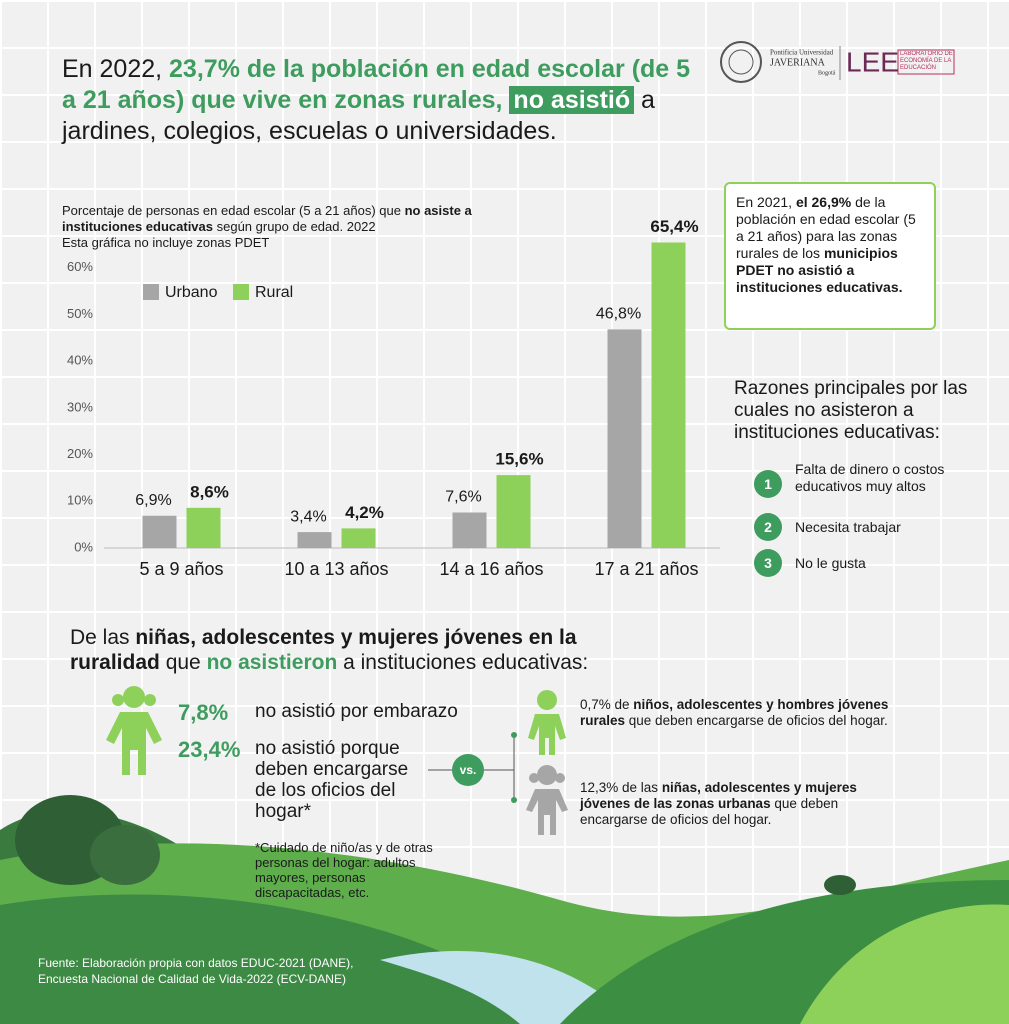 The image size is (1009, 1024). What do you see at coordinates (607, 704) in the screenshot?
I see `text: 0,7% de` at bounding box center [607, 704].